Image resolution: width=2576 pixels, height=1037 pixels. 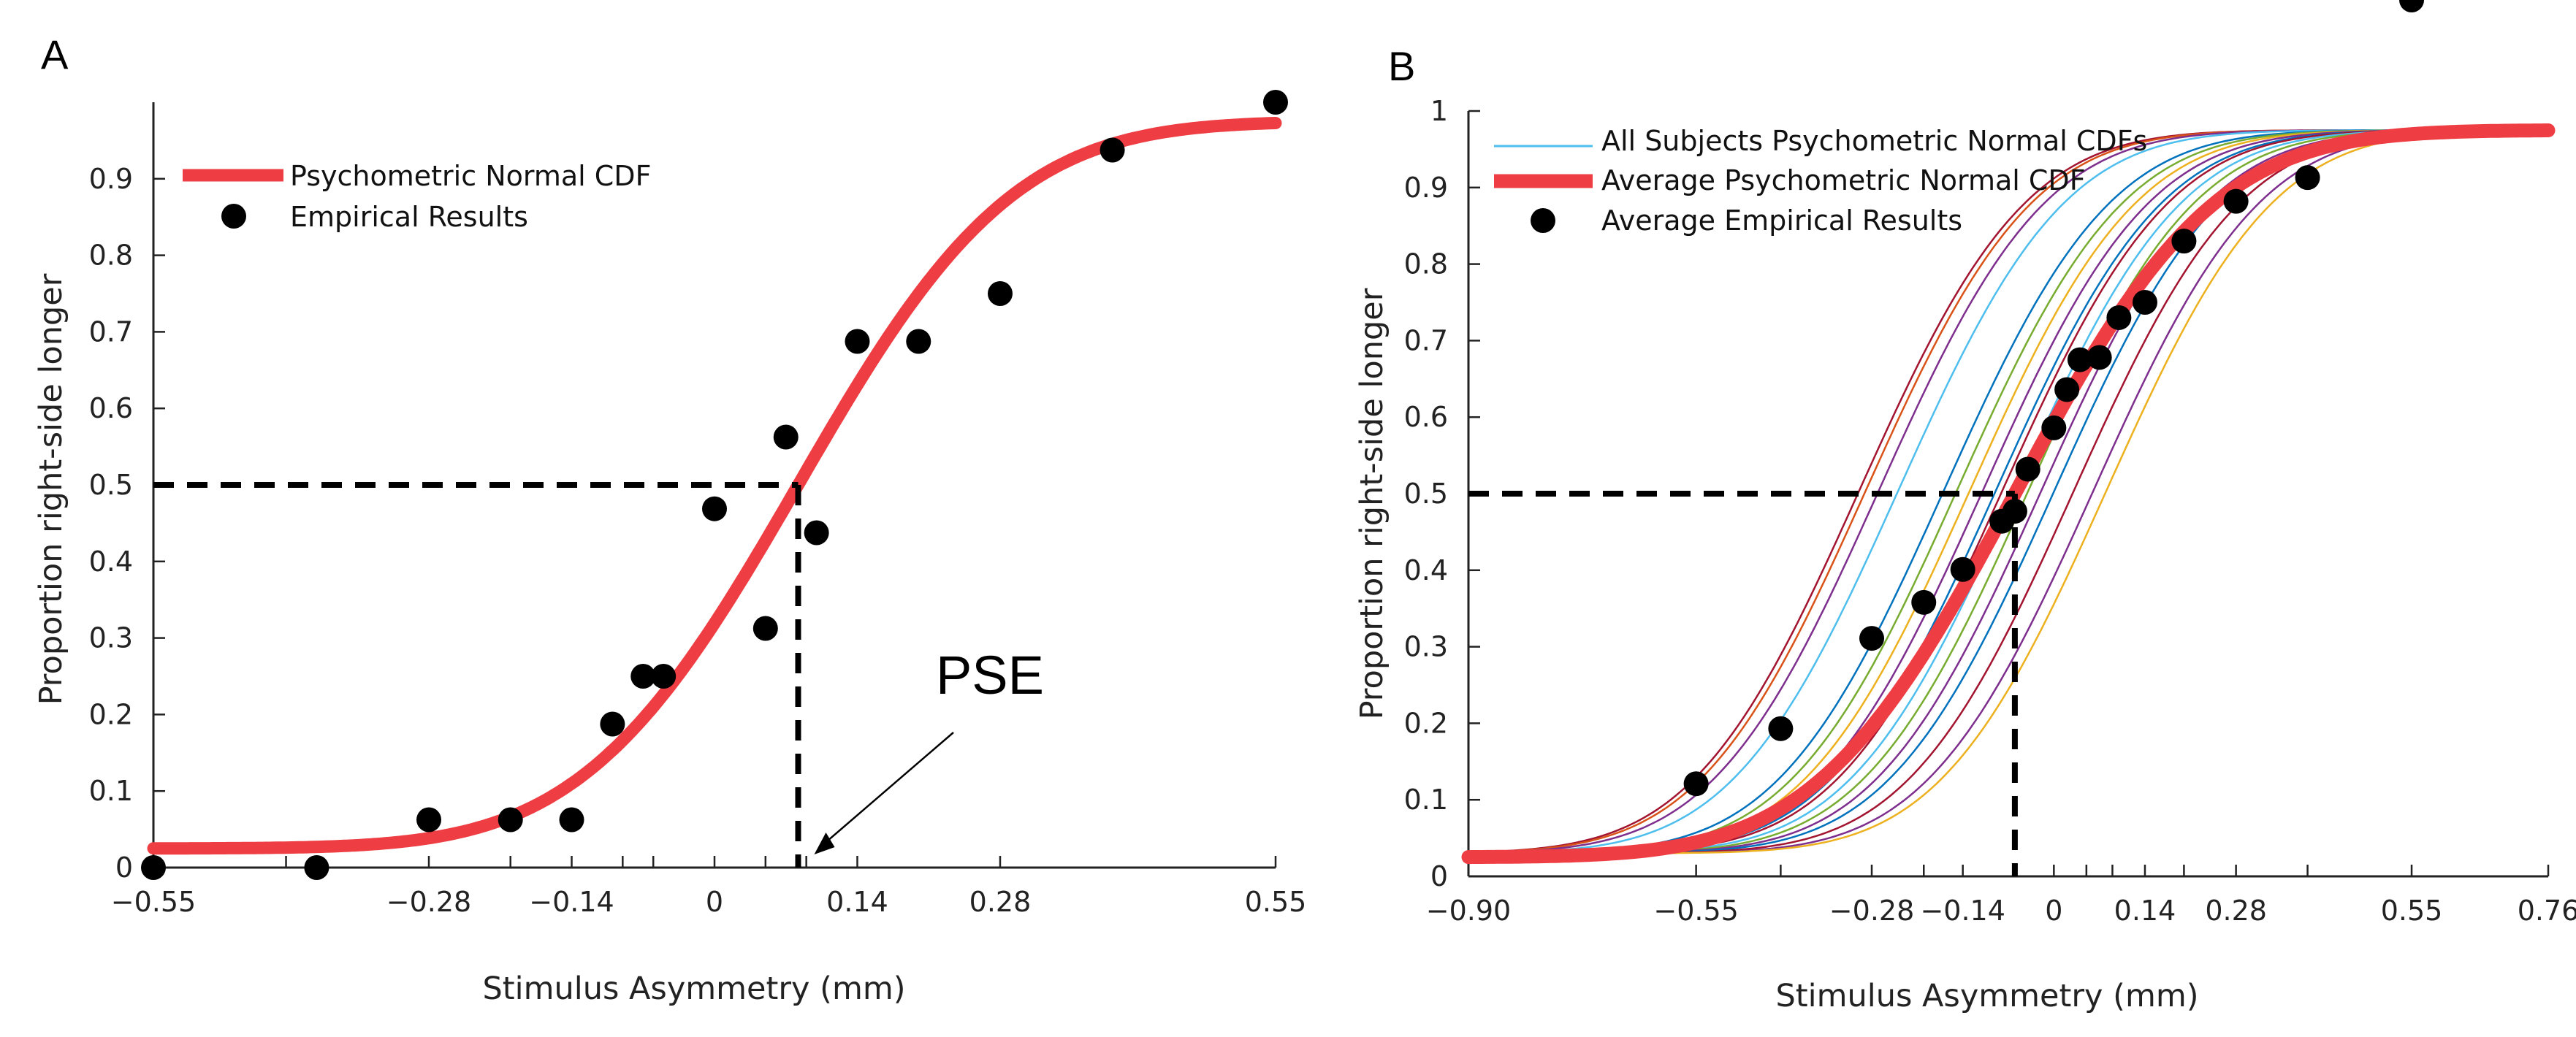 What do you see at coordinates (2053, 911) in the screenshot?
I see `b-x-tick-label: 0` at bounding box center [2053, 911].